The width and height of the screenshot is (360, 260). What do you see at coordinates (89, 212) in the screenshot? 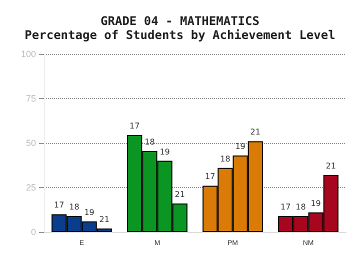
I see `series-label: 19` at bounding box center [89, 212].